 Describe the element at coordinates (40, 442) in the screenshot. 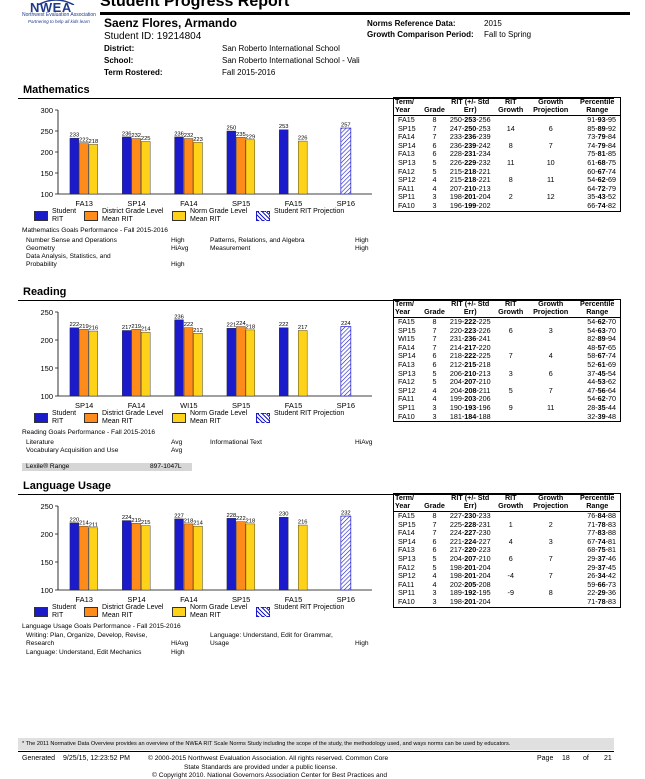

I see `goal-name: Literature` at that location.